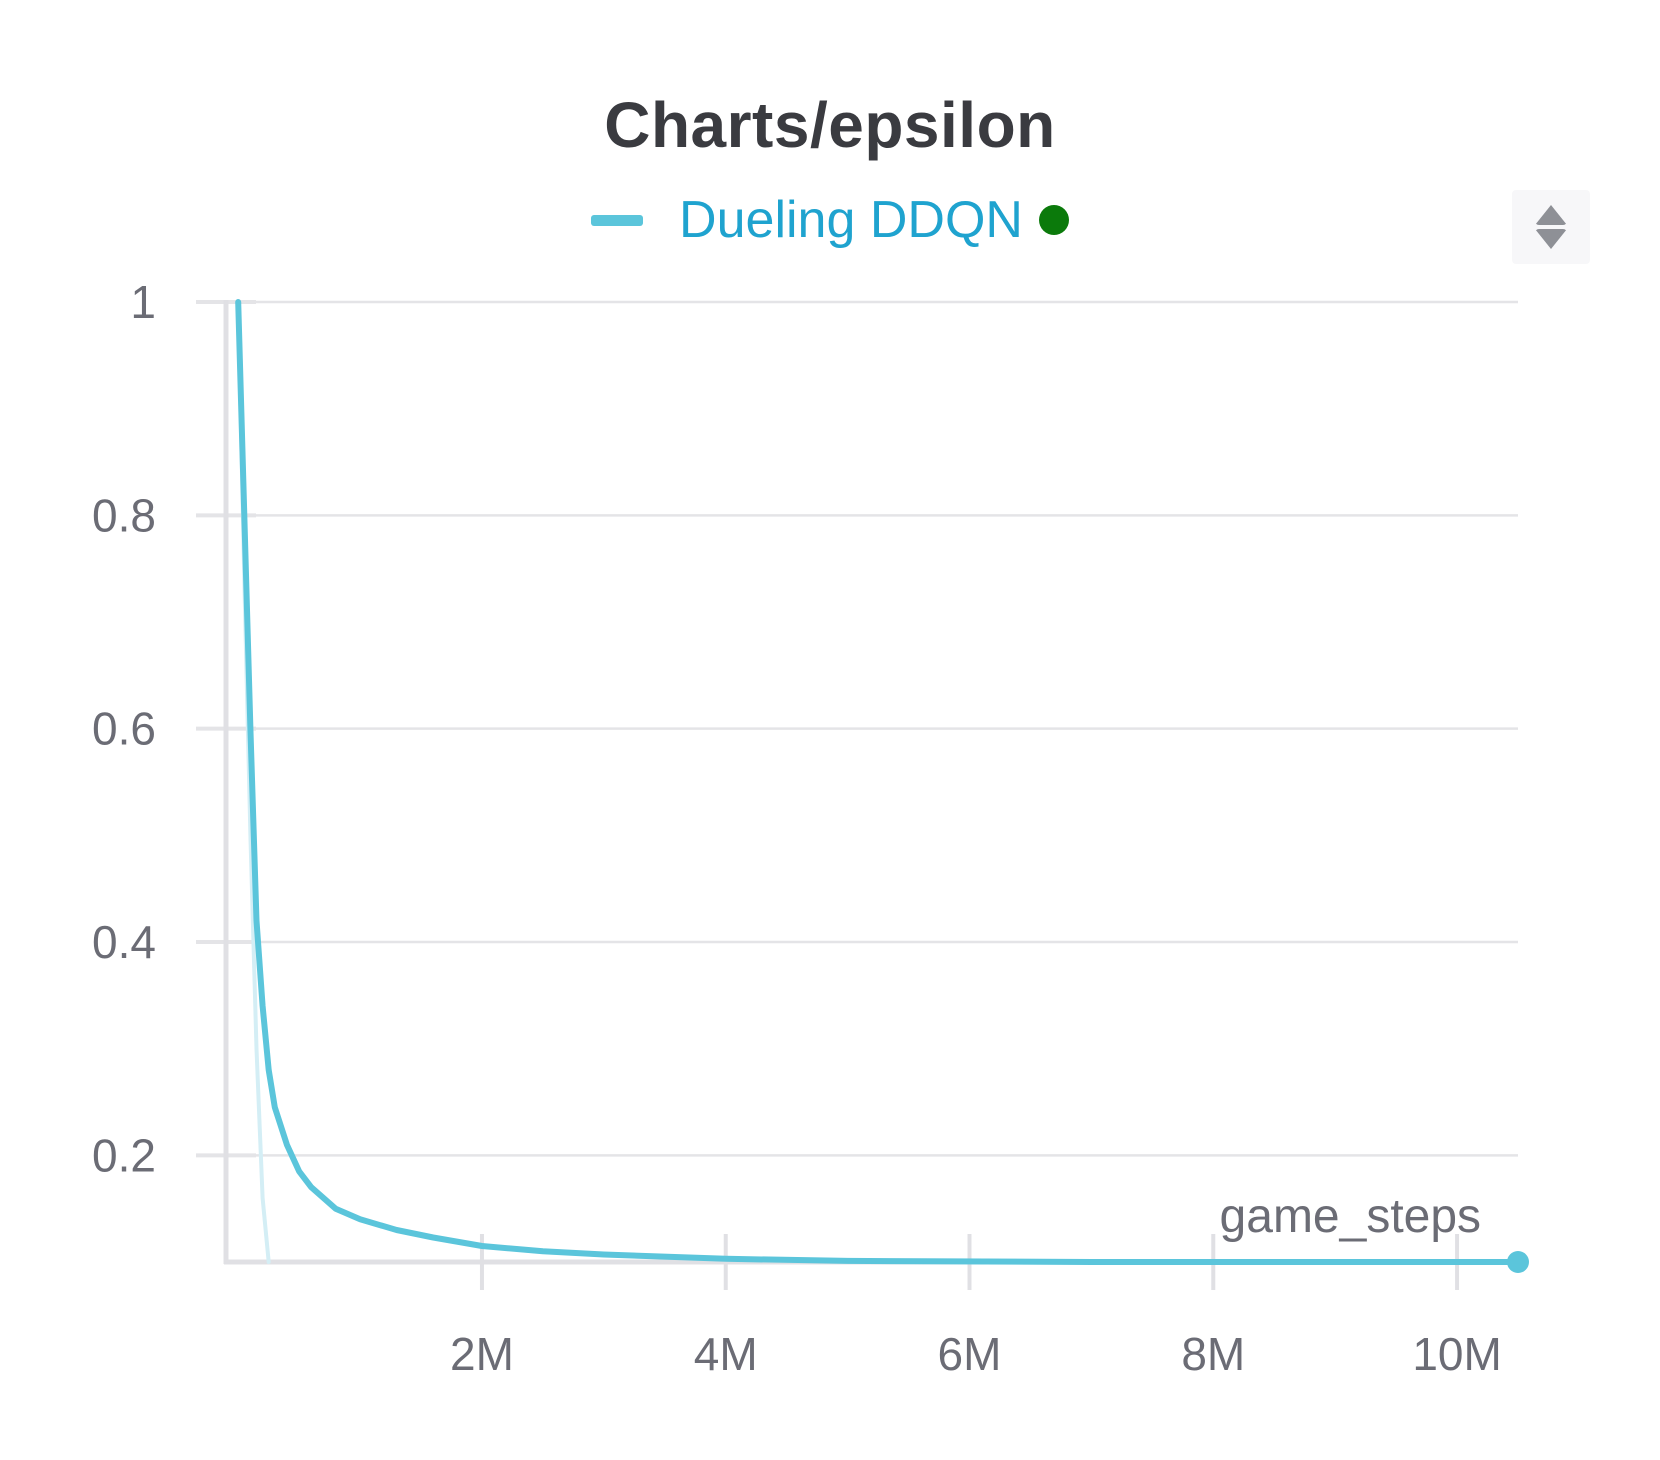 This screenshot has height=1460, width=1660. Describe the element at coordinates (124, 515) in the screenshot. I see `y-tick-label: 0.8` at that location.